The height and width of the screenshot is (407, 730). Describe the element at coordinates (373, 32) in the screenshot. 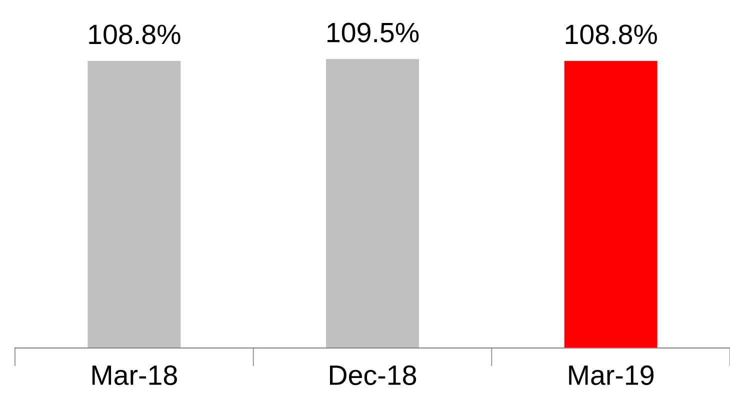

I see `data-label: 109.5%` at that location.